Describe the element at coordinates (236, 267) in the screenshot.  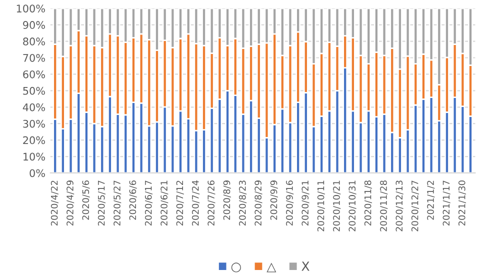
I see `legend-label: ○` at that location.